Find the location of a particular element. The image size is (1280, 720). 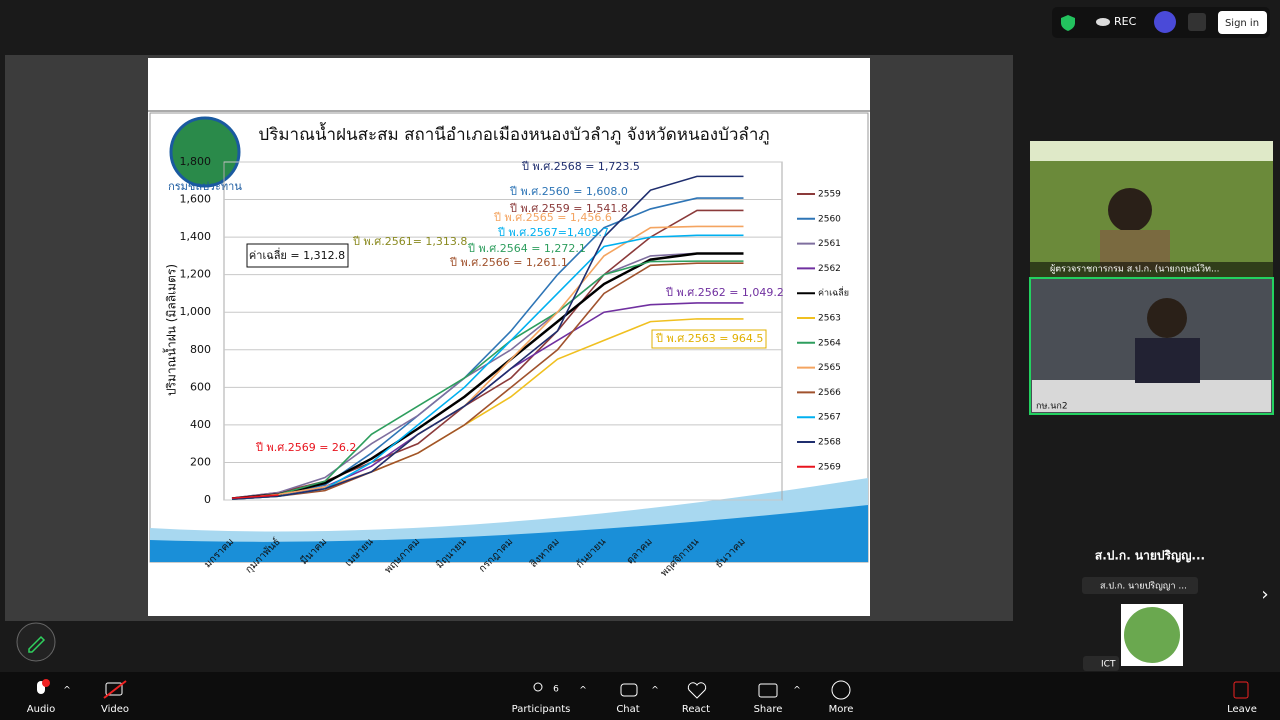

mic-badge is located at coordinates (46, 683).